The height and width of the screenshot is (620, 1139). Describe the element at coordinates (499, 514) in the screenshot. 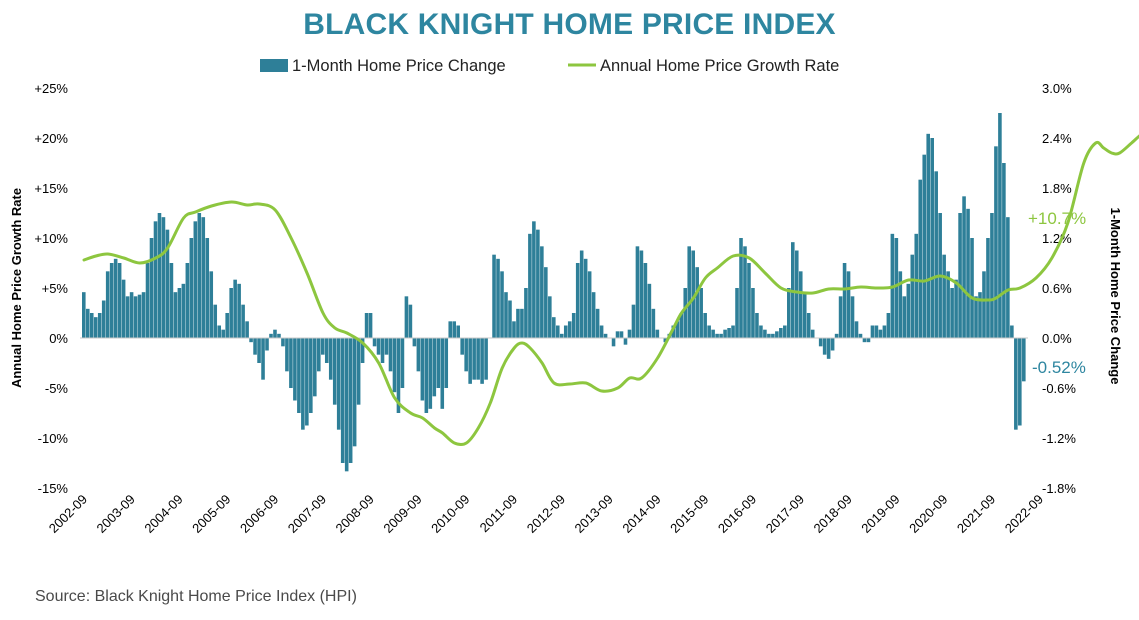

I see `x-tick-label: 2011-09` at that location.